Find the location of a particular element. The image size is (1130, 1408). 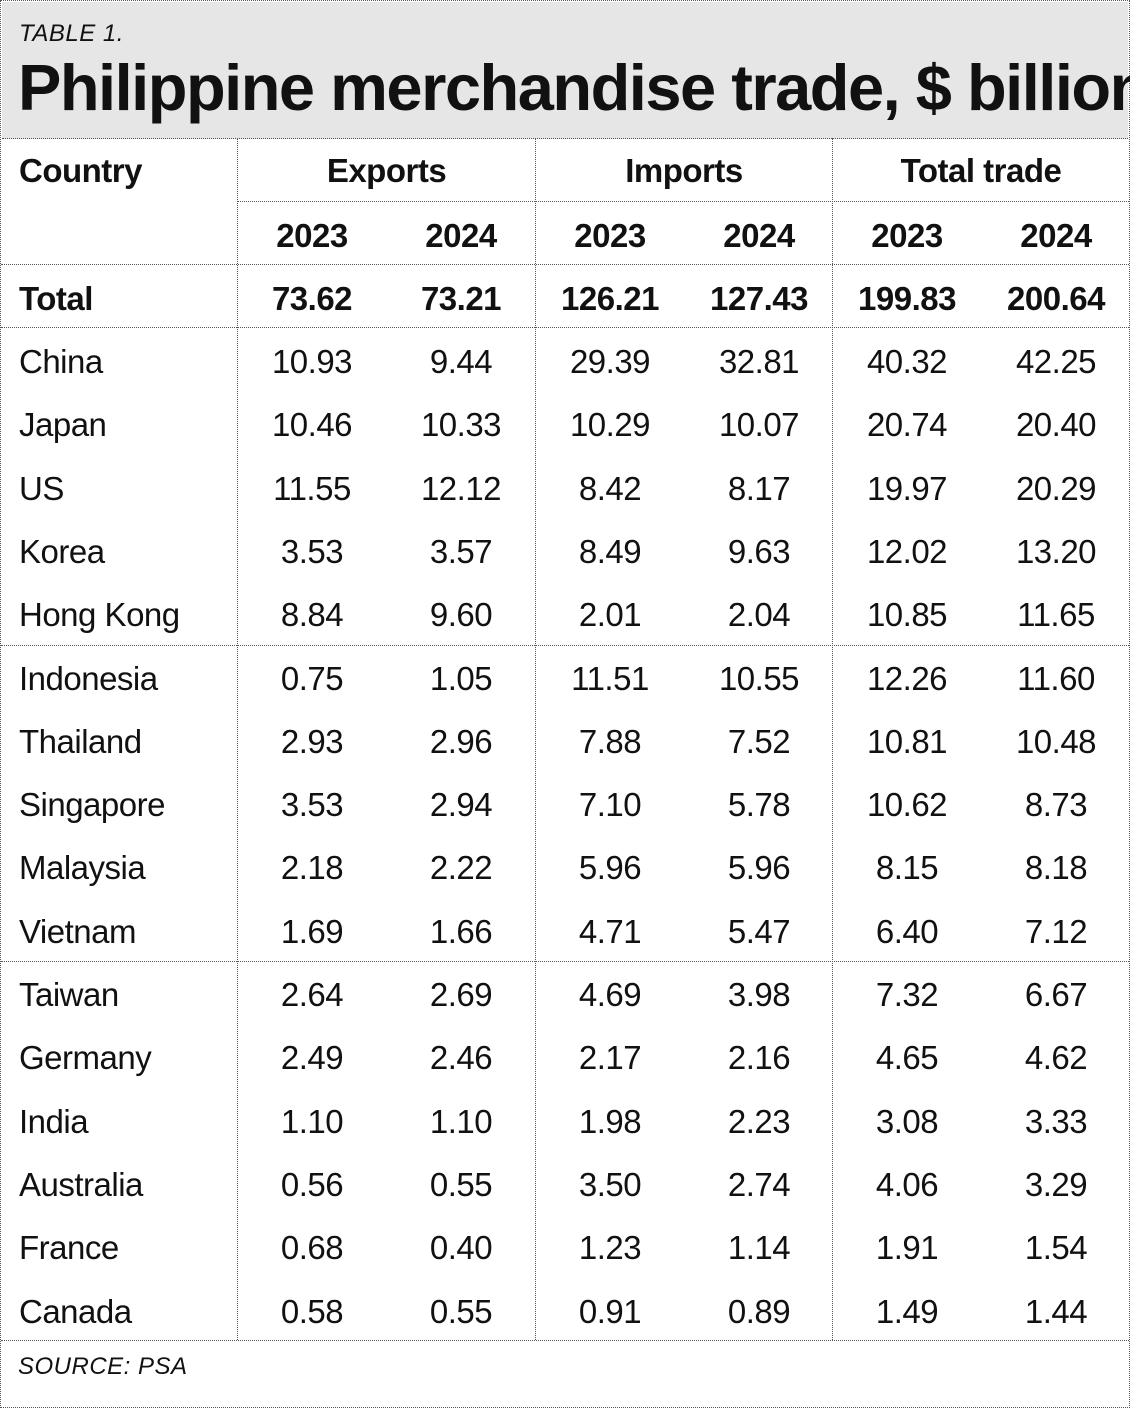

row-us-value-1: 12.12 is located at coordinates (461, 488).